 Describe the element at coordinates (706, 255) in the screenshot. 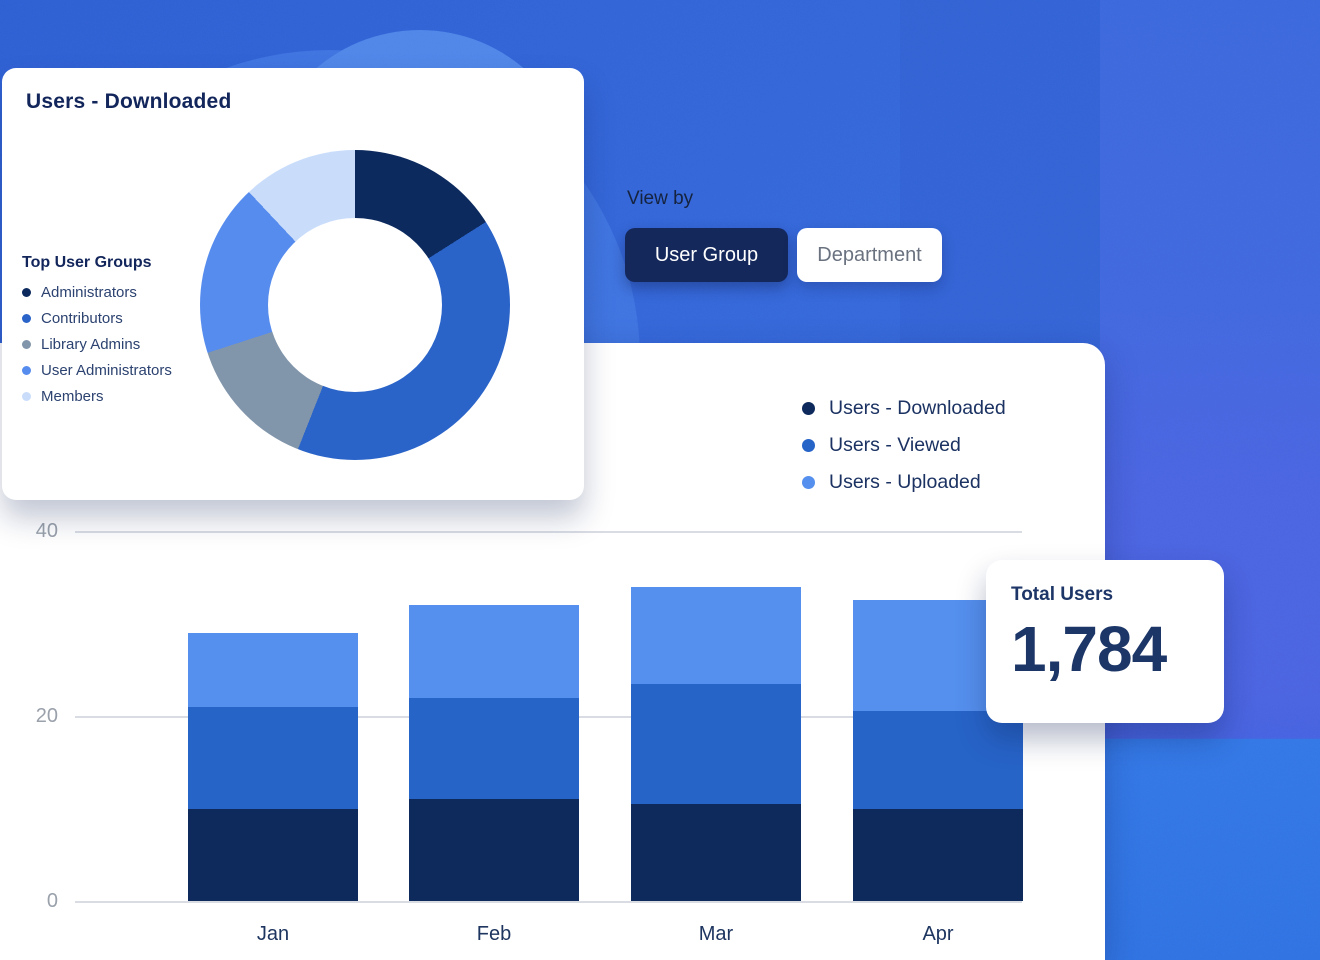

I see `view-by-user-group-button: User Group` at that location.